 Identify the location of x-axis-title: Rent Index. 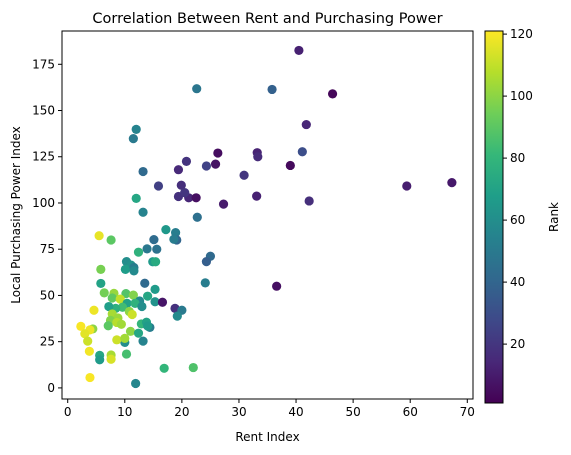
(267, 437).